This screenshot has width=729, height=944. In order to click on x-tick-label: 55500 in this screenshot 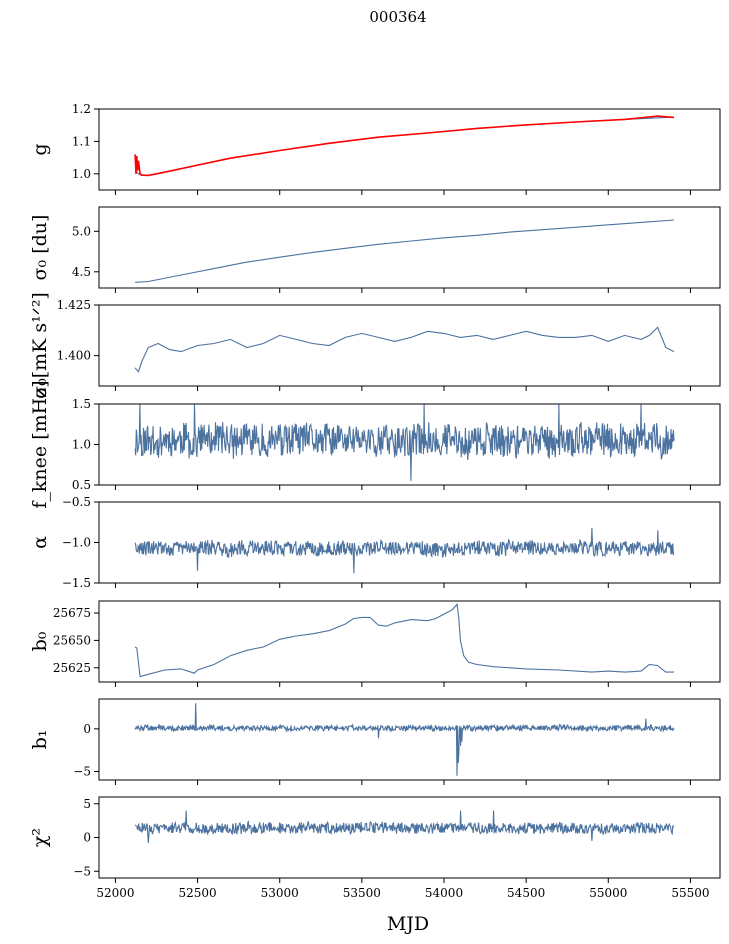, I will do `click(690, 893)`.